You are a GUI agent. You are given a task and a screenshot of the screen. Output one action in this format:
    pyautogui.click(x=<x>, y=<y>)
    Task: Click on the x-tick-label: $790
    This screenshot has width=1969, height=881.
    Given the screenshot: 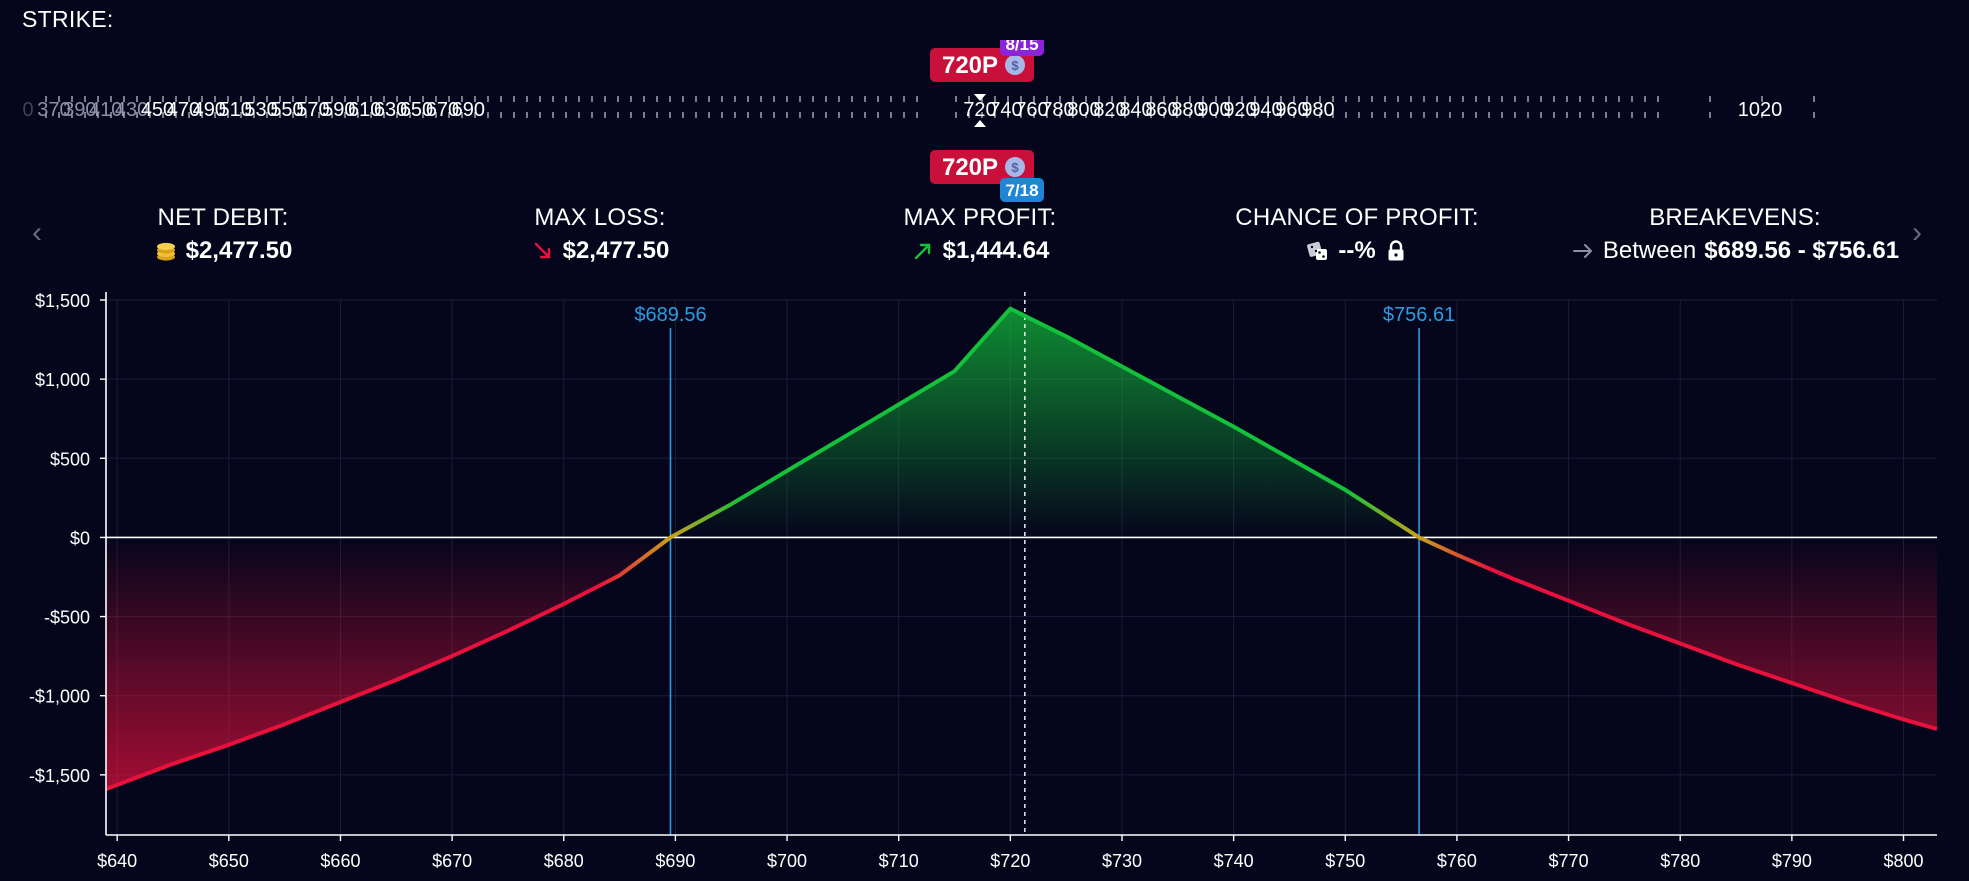 What is the action you would take?
    pyautogui.click(x=1792, y=861)
    